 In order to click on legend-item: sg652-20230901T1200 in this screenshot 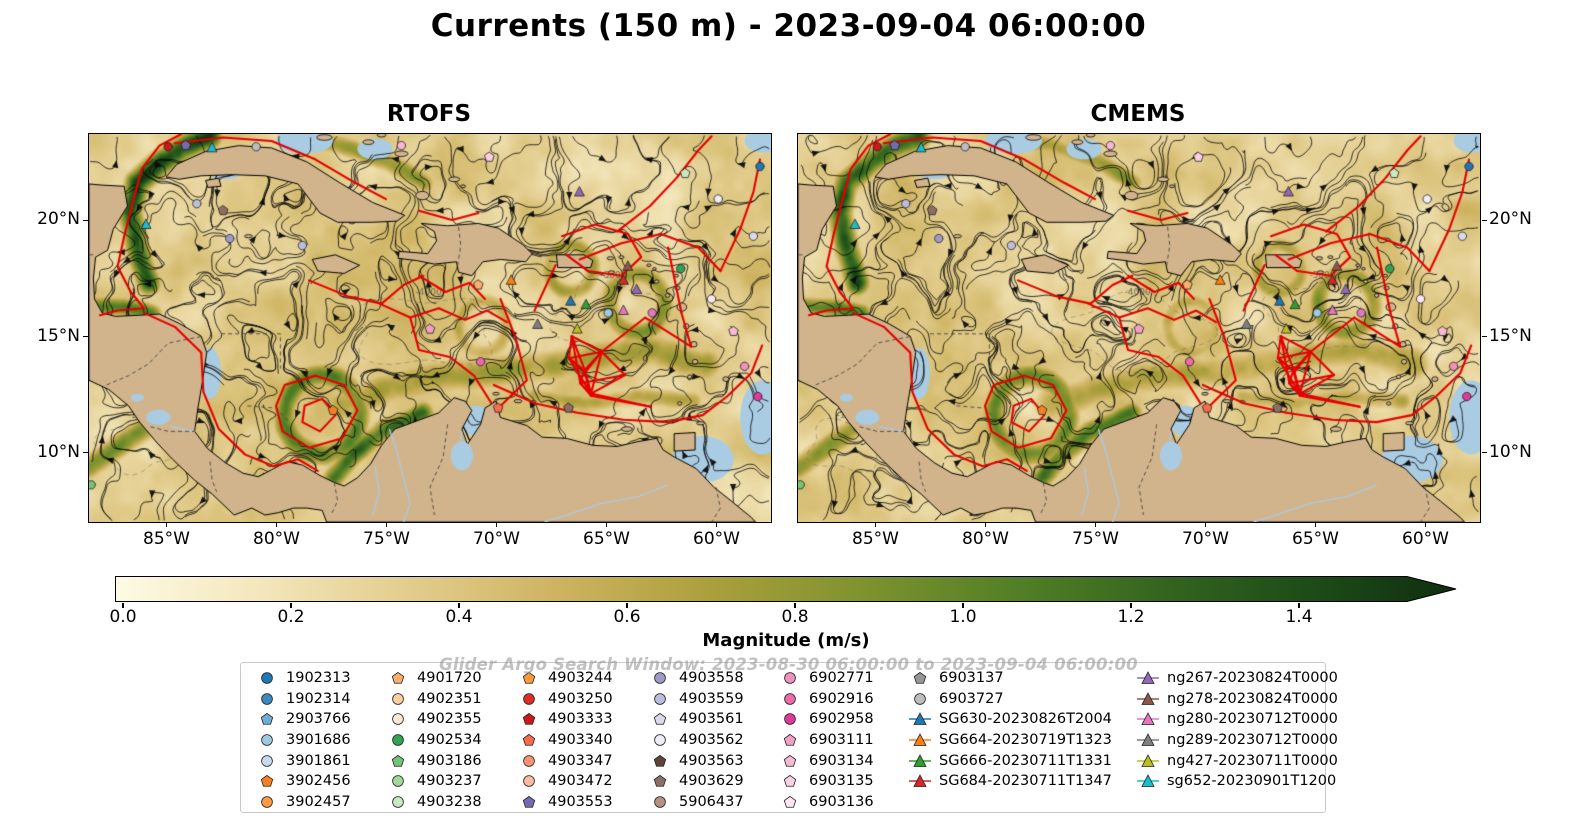, I will do `click(1237, 781)`.